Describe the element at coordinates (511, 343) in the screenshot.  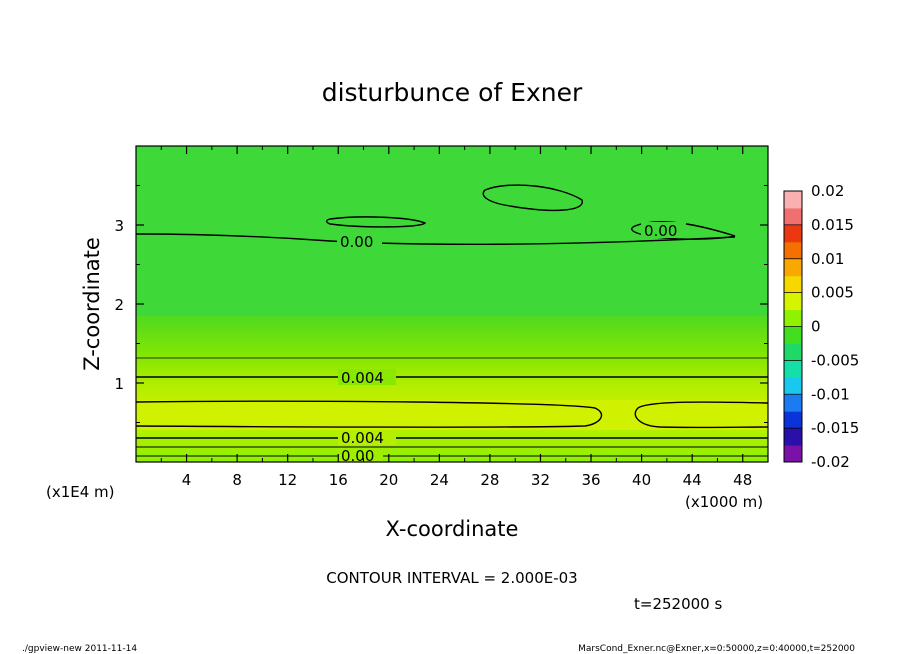
I see `contour-label-group: 0.00 0.00 0.004 0.004 0.00` at that location.